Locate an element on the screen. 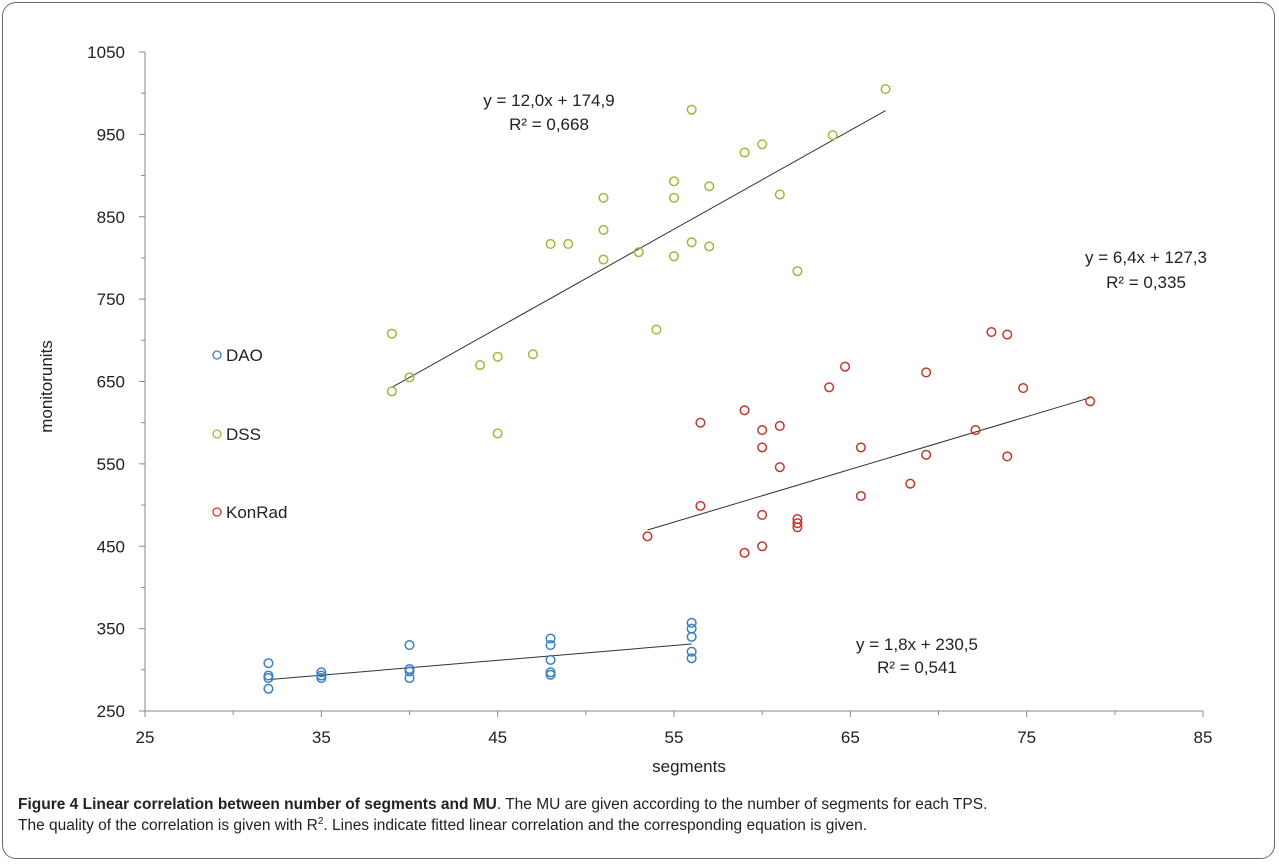  y-tick-label: 250 is located at coordinates (111, 711).